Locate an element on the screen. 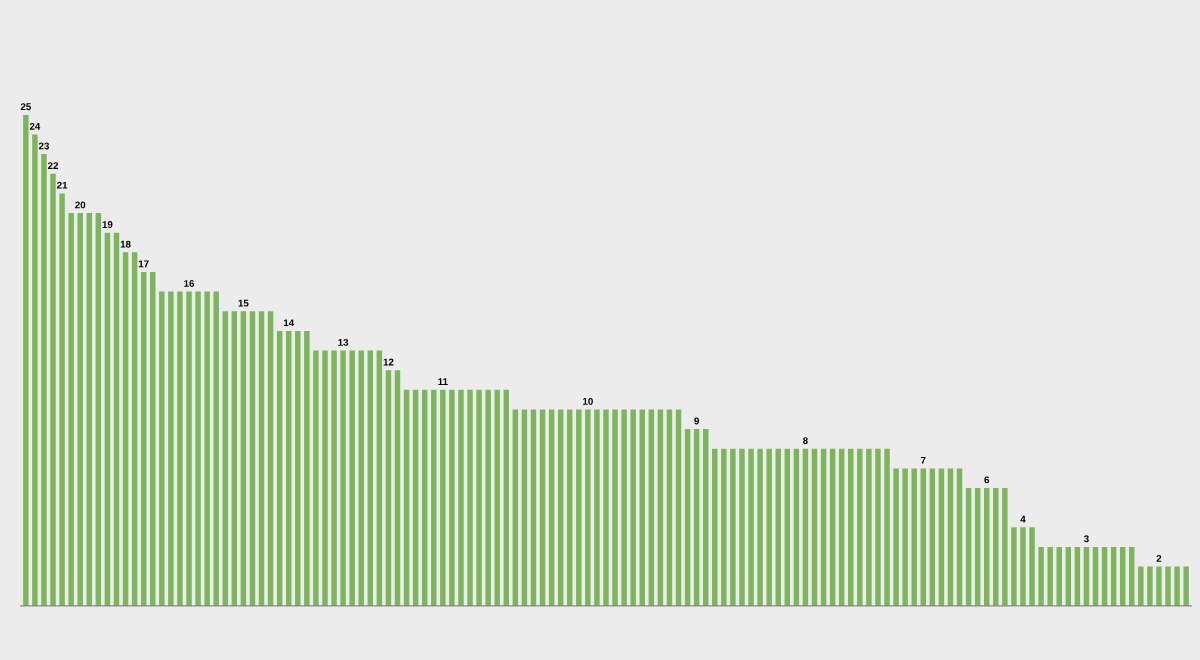 The height and width of the screenshot is (660, 1200). data-label: 13 is located at coordinates (343, 342).